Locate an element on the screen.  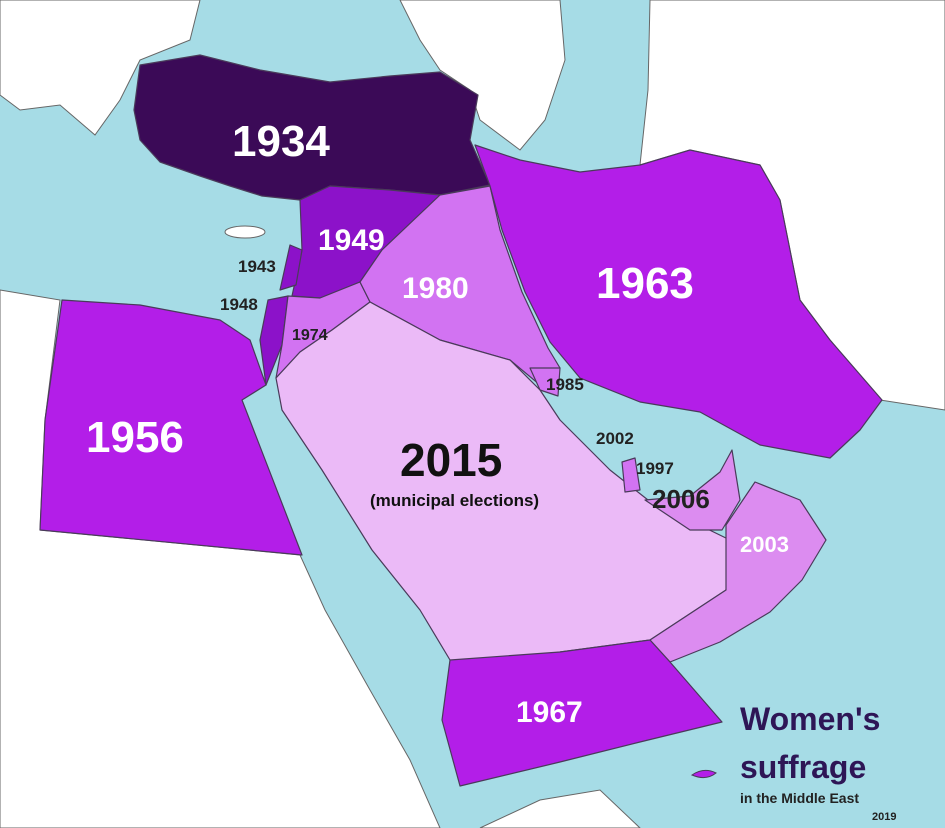
region-lebanon is located at coordinates (291, 267).